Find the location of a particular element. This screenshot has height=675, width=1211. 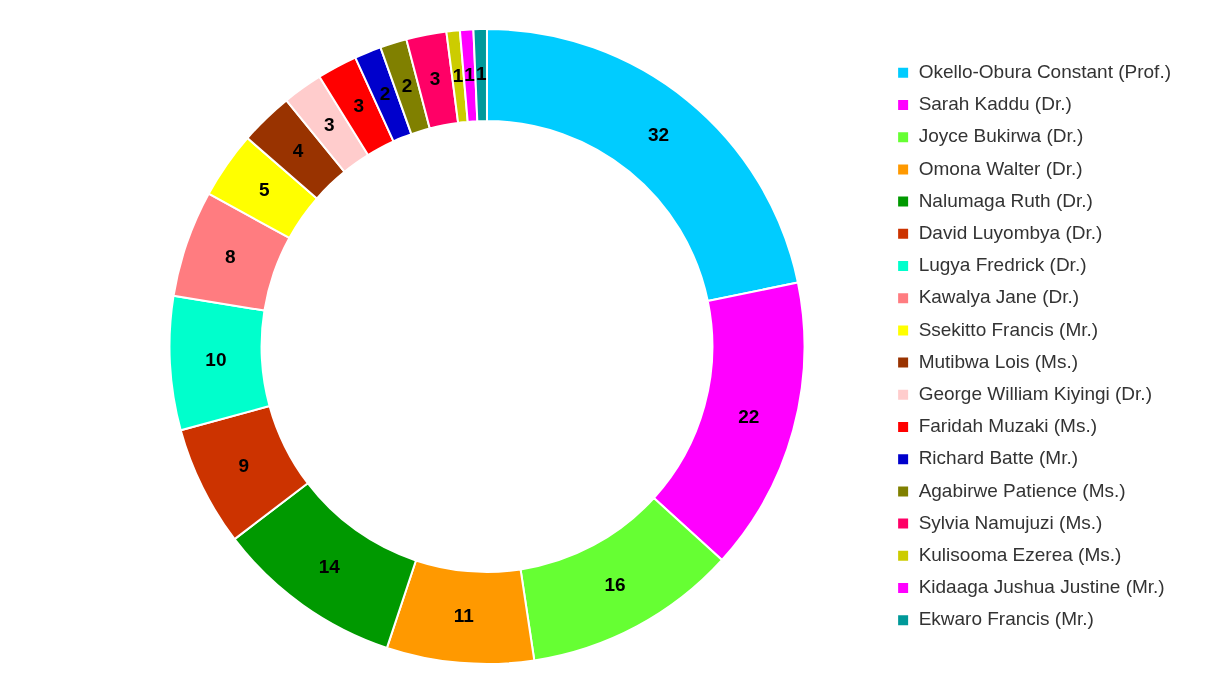

legend-label: Sarah Kaddu (Dr.) is located at coordinates (995, 104).